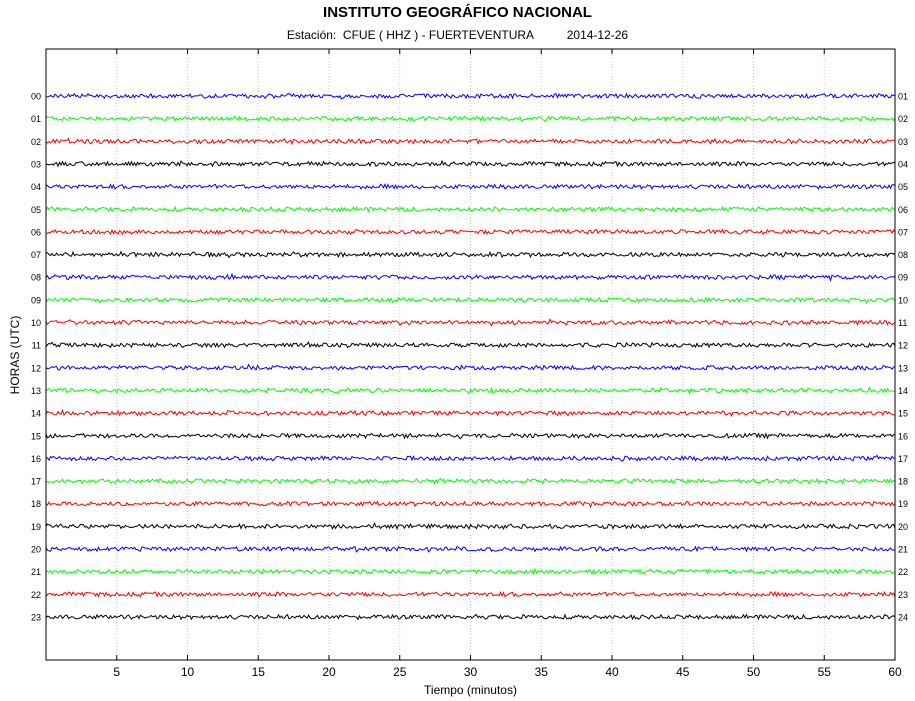 The width and height of the screenshot is (915, 701). What do you see at coordinates (903, 300) in the screenshot?
I see `hour-label-right: 10` at bounding box center [903, 300].